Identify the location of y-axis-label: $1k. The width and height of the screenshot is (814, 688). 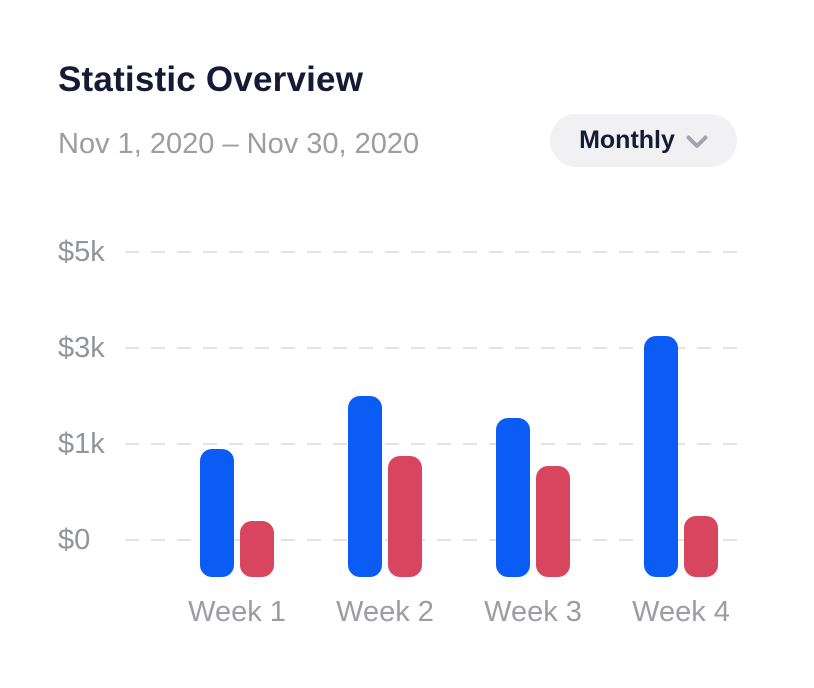
(81, 444).